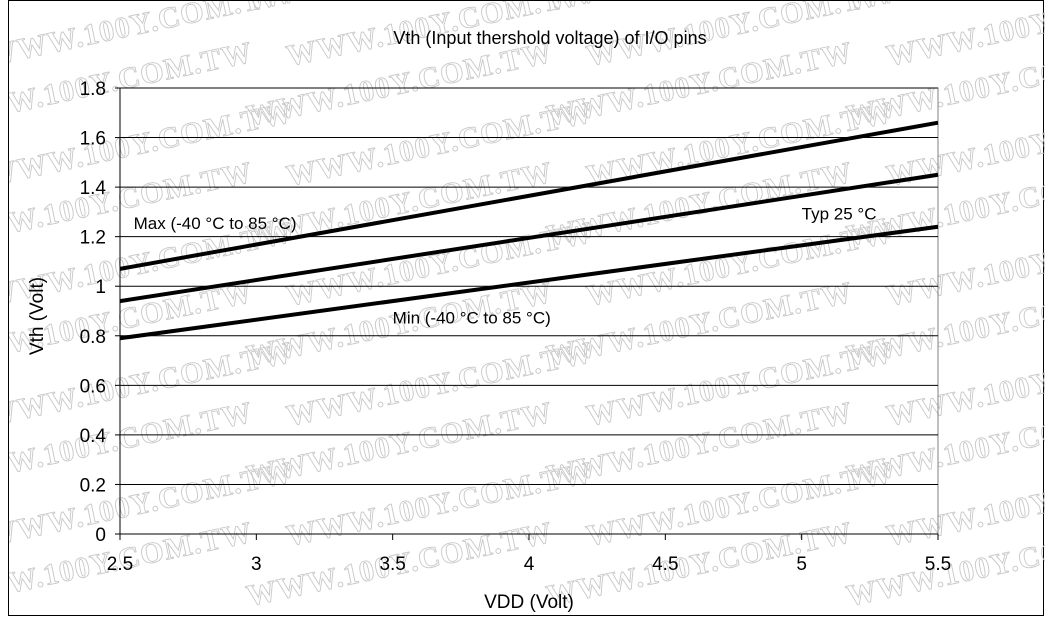 Image resolution: width=1047 pixels, height=617 pixels. Describe the element at coordinates (93, 238) in the screenshot. I see `y-tick-label: 1.2` at that location.